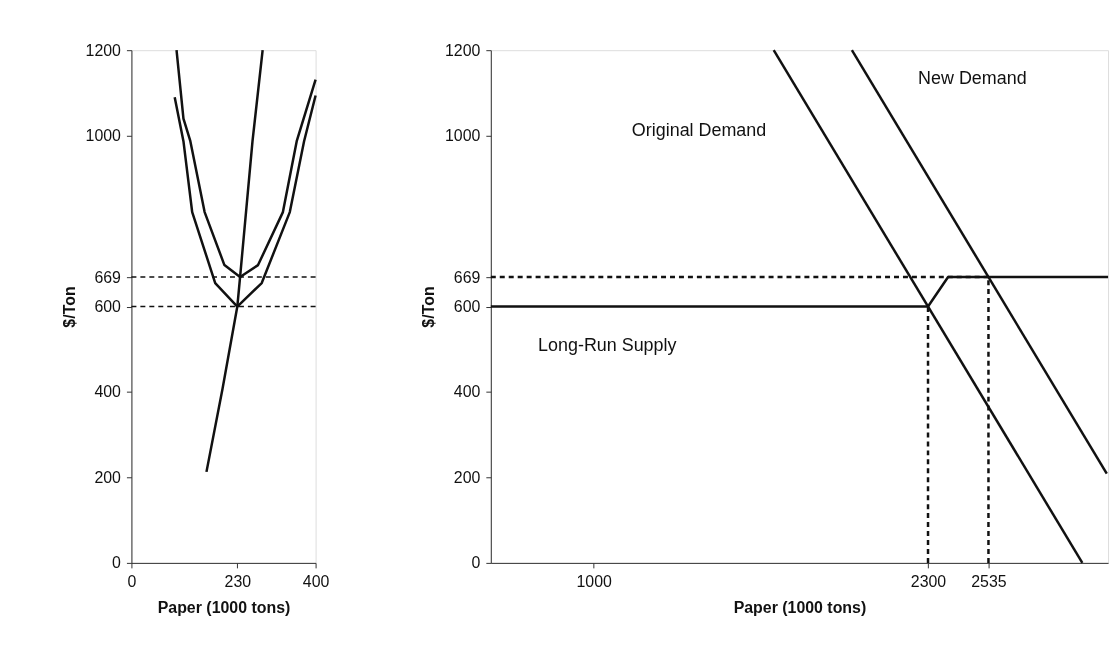  What do you see at coordinates (132, 582) in the screenshot?
I see `x-tick-label: 0` at bounding box center [132, 582].